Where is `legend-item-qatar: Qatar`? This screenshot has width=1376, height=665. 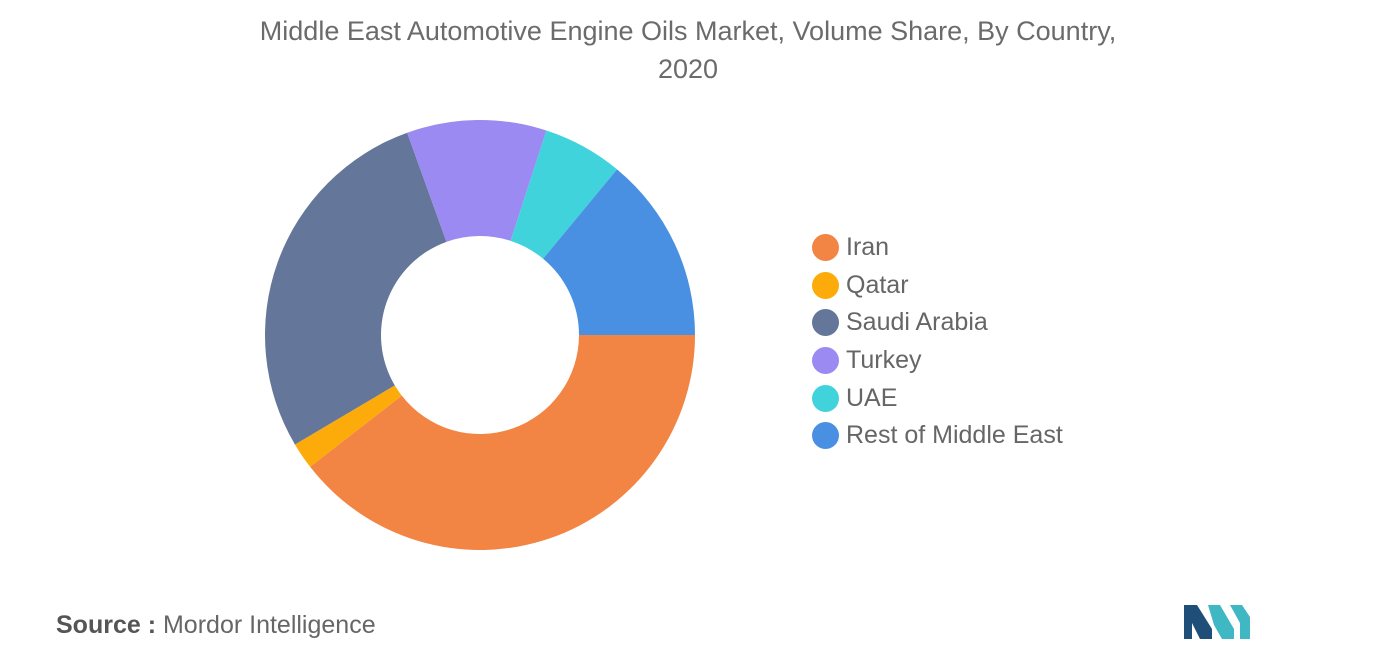
legend-item-qatar: Qatar is located at coordinates (937, 286).